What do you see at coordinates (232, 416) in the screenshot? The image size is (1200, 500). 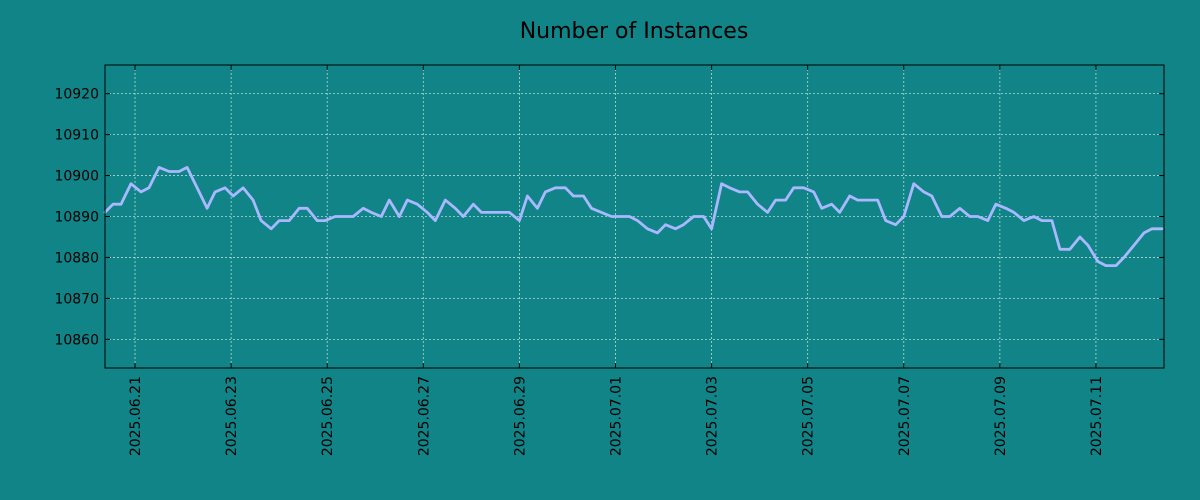 I see `x-tick-label: 2025.06.23` at bounding box center [232, 416].